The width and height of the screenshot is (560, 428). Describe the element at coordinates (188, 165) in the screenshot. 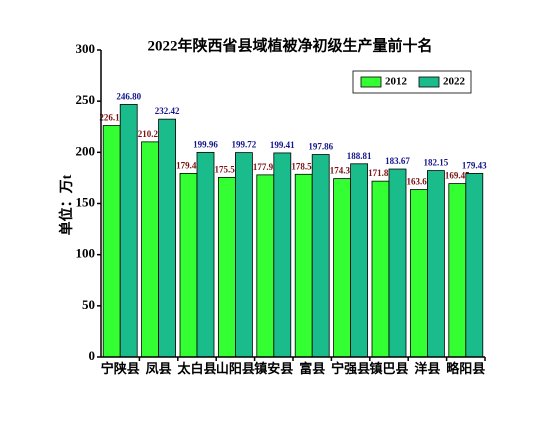

I see `value-label: 179.42` at that location.